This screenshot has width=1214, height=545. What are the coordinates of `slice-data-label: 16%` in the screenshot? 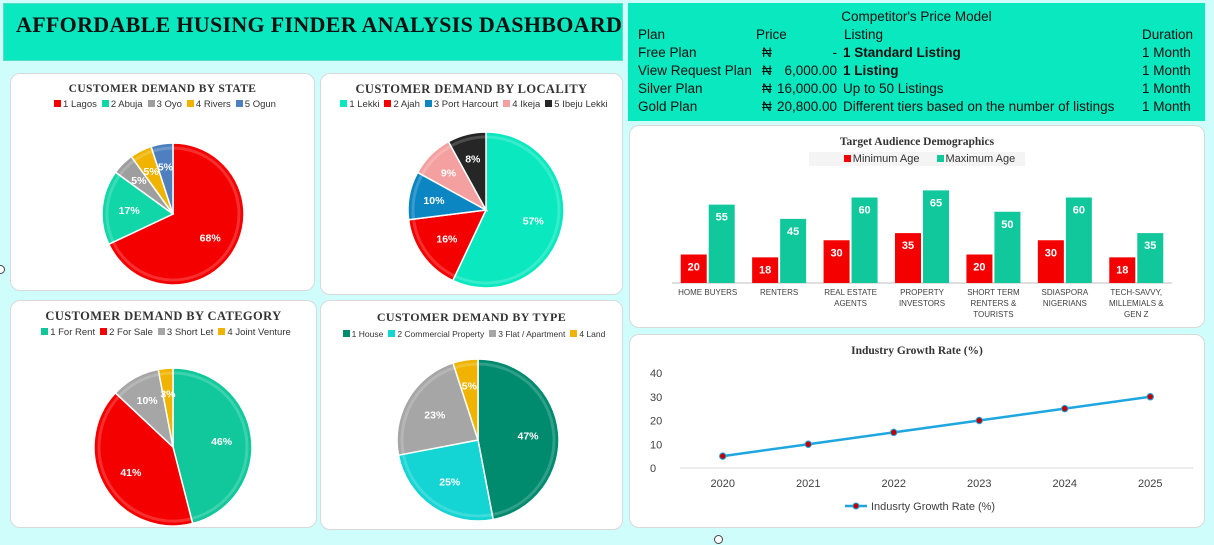 It's located at (447, 239).